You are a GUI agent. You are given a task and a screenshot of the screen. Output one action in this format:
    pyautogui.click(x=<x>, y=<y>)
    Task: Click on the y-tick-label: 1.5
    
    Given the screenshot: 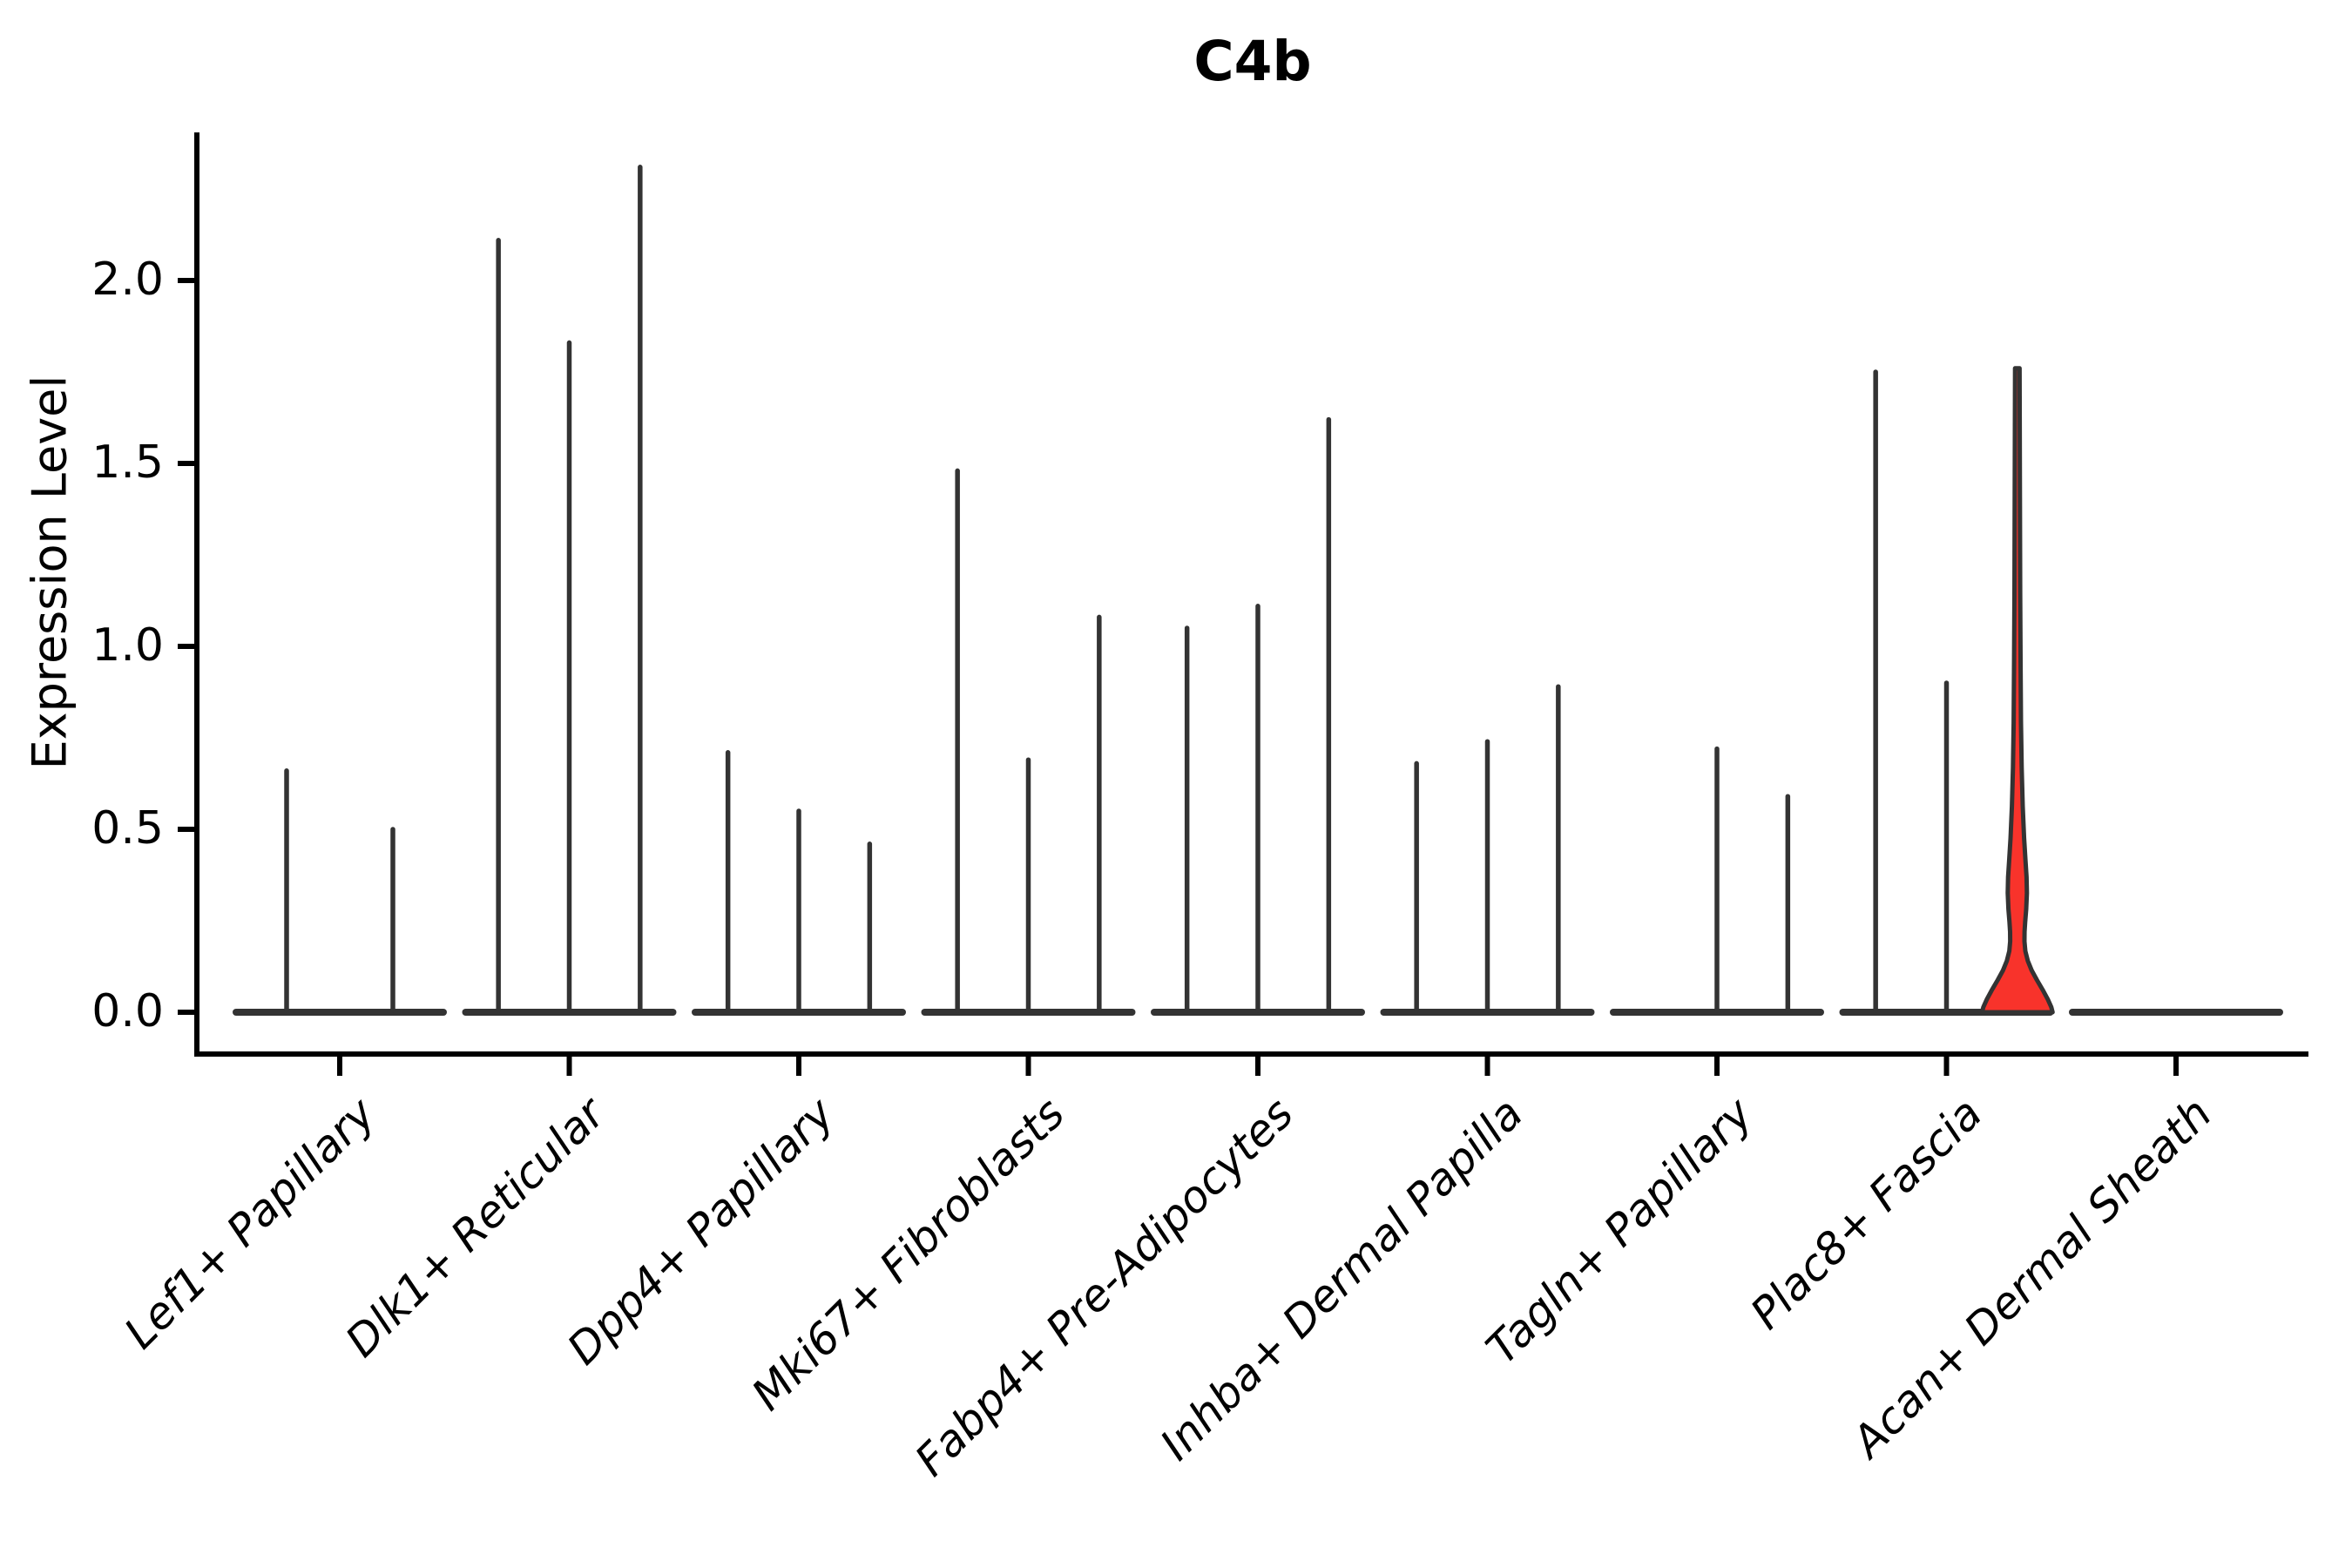 What is the action you would take?
    pyautogui.click(x=127, y=462)
    